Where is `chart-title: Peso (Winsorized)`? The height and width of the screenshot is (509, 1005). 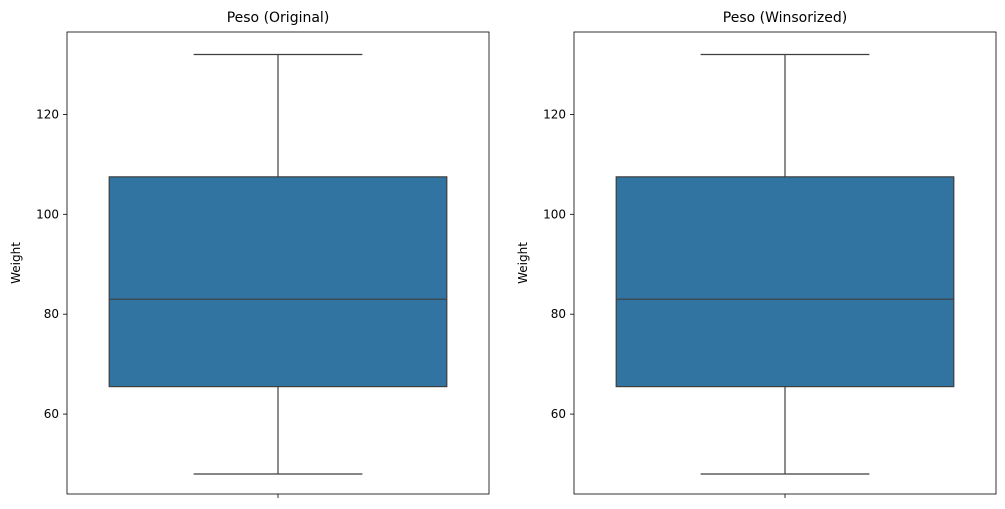
chart-title: Peso (Winsorized) is located at coordinates (785, 18).